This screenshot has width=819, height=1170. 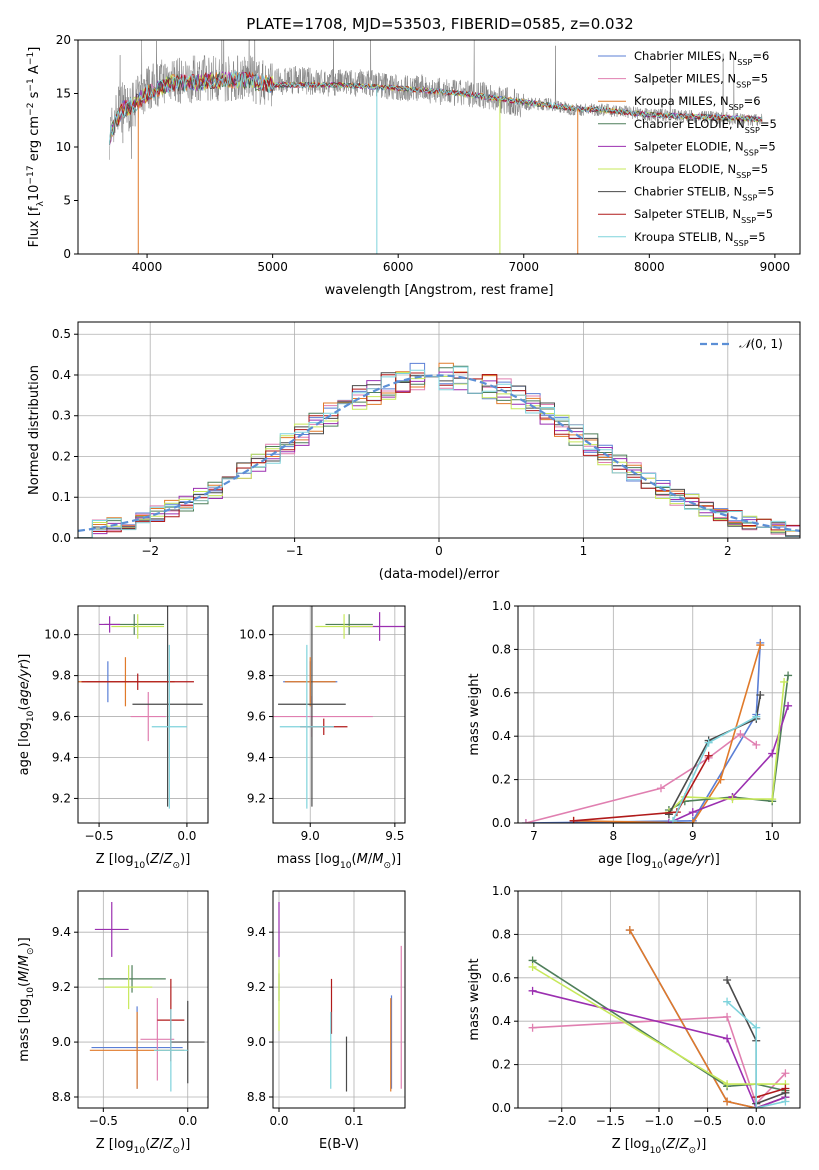 What do you see at coordinates (61, 416) in the screenshot?
I see `y-tick-label: 0.3` at bounding box center [61, 416].